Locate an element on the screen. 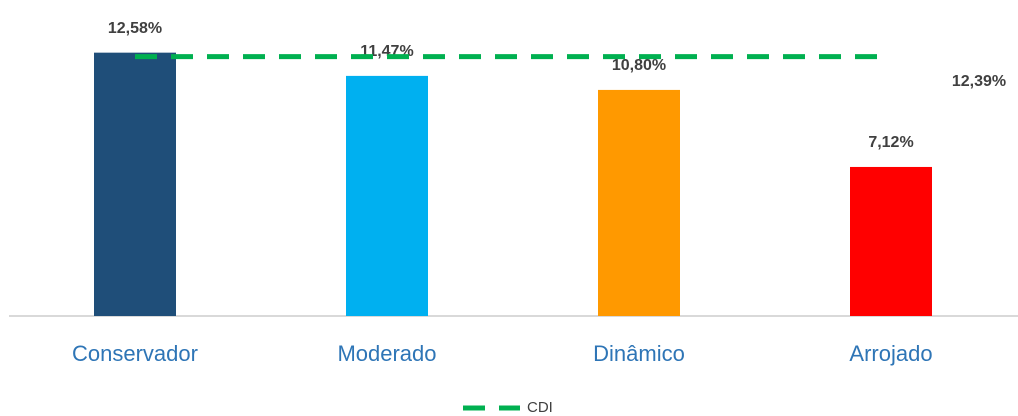 The height and width of the screenshot is (416, 1018). data-label: 7,12% is located at coordinates (890, 142).